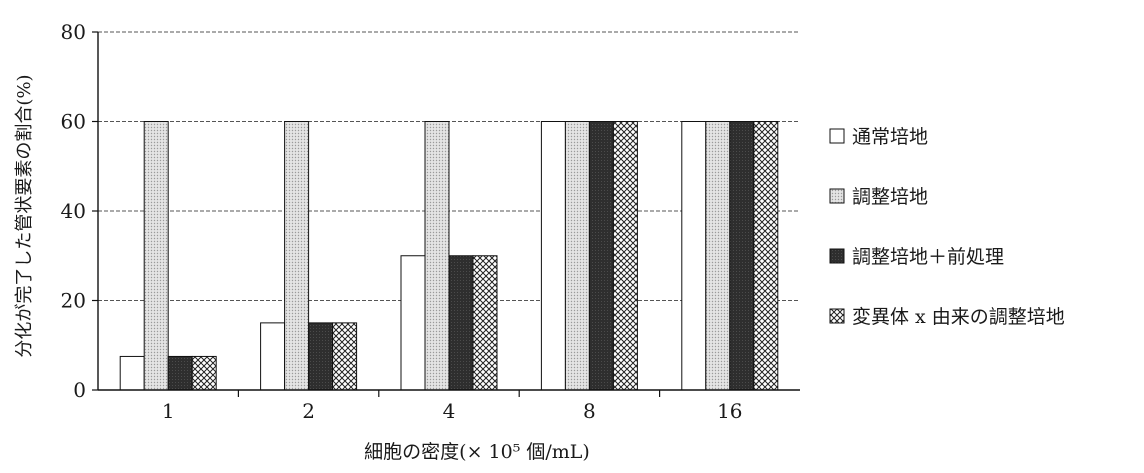 The width and height of the screenshot is (1144, 473). What do you see at coordinates (73, 301) in the screenshot?
I see `y-tick-label: 20` at bounding box center [73, 301].